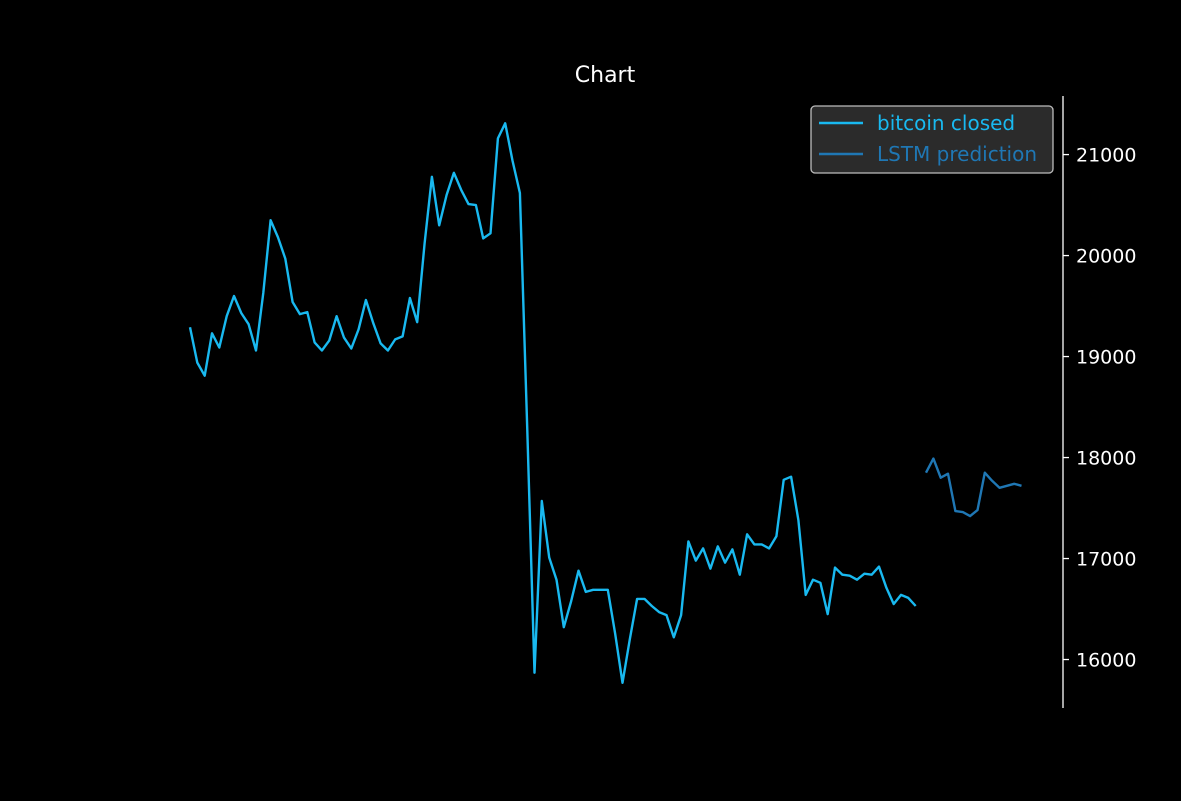 This screenshot has height=801, width=1181. I want to click on legend-label-bitcoin-closed: bitcoin closed, so click(946, 123).